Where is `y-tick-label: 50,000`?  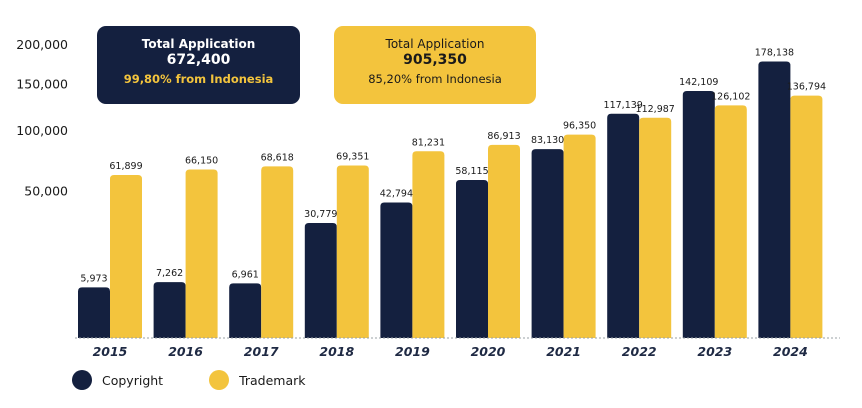
y-tick-label: 50,000 is located at coordinates (46, 191).